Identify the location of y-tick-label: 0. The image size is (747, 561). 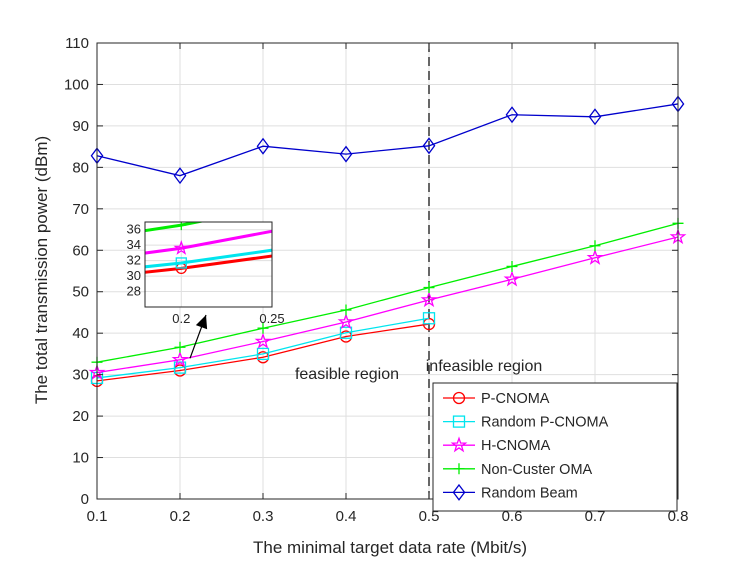
(85, 499).